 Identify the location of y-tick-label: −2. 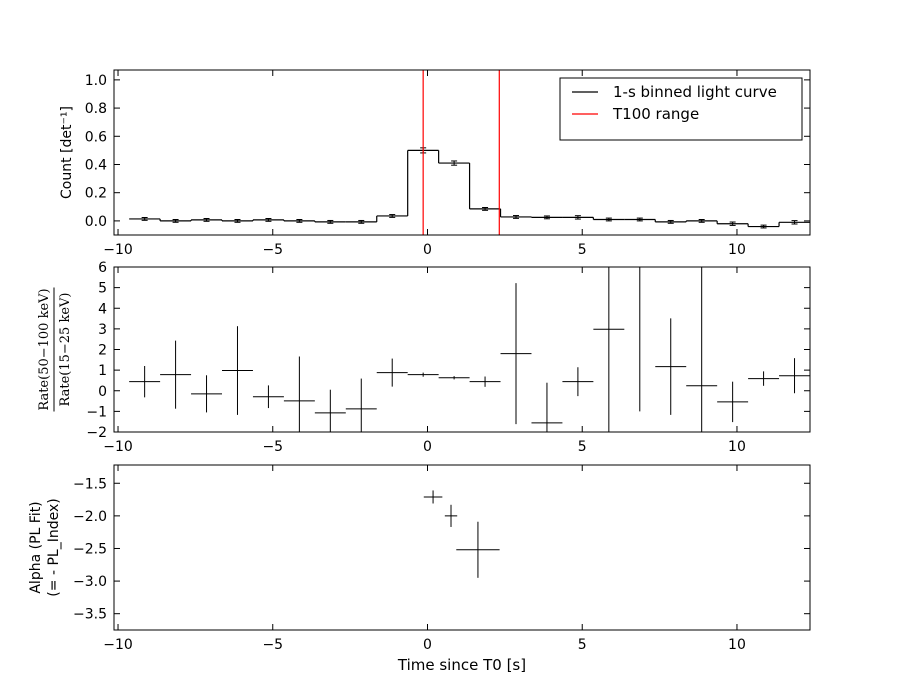
(96, 433).